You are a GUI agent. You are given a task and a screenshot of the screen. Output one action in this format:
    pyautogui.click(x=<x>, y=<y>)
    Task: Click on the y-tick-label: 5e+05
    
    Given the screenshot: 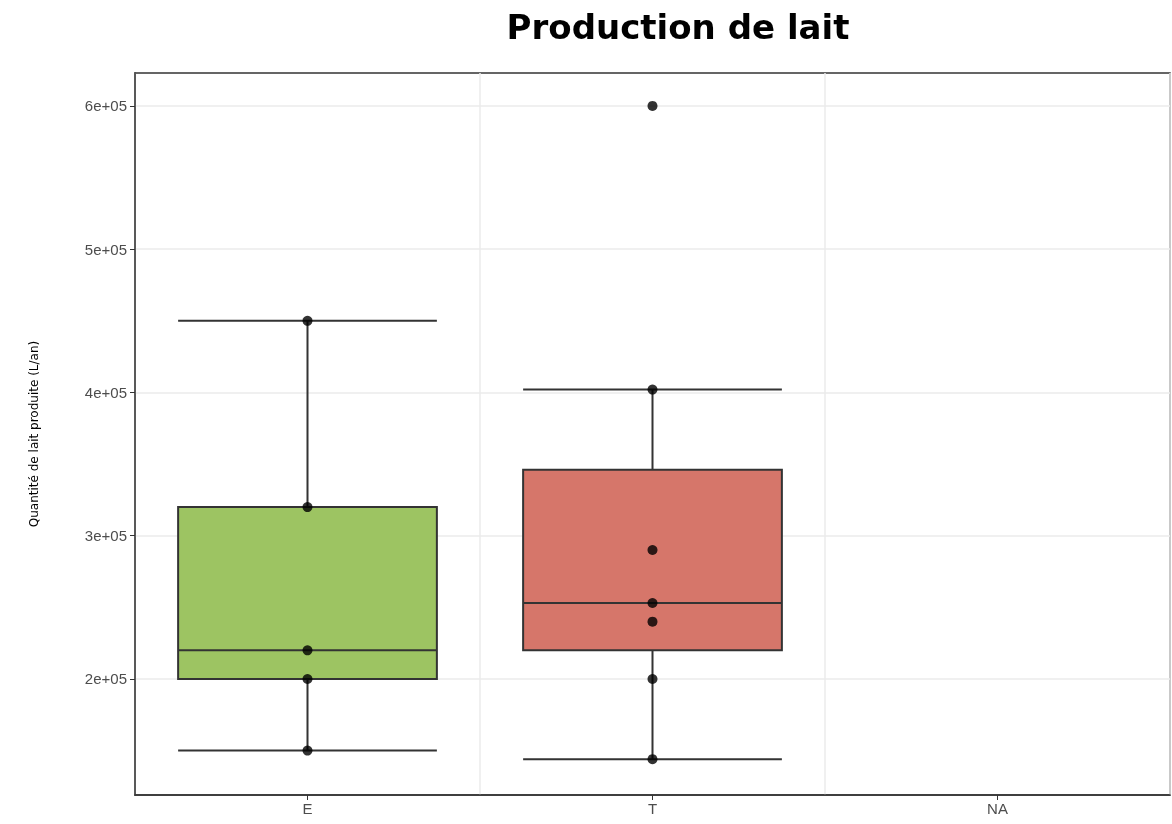 What is the action you would take?
    pyautogui.click(x=105, y=249)
    